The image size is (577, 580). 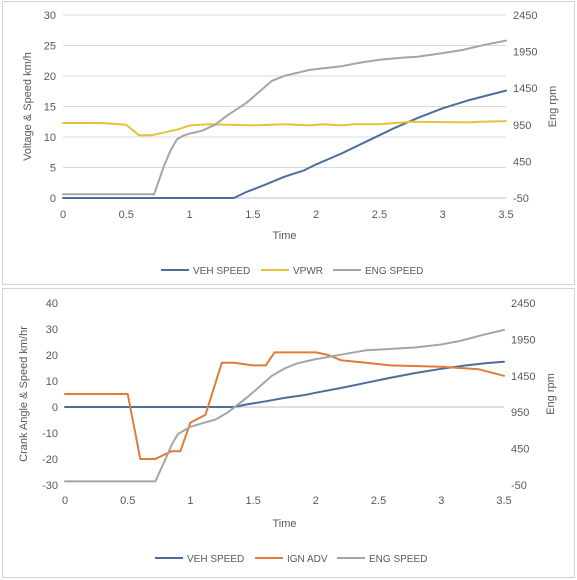 I want to click on y-tick-label: 5, so click(x=53, y=169).